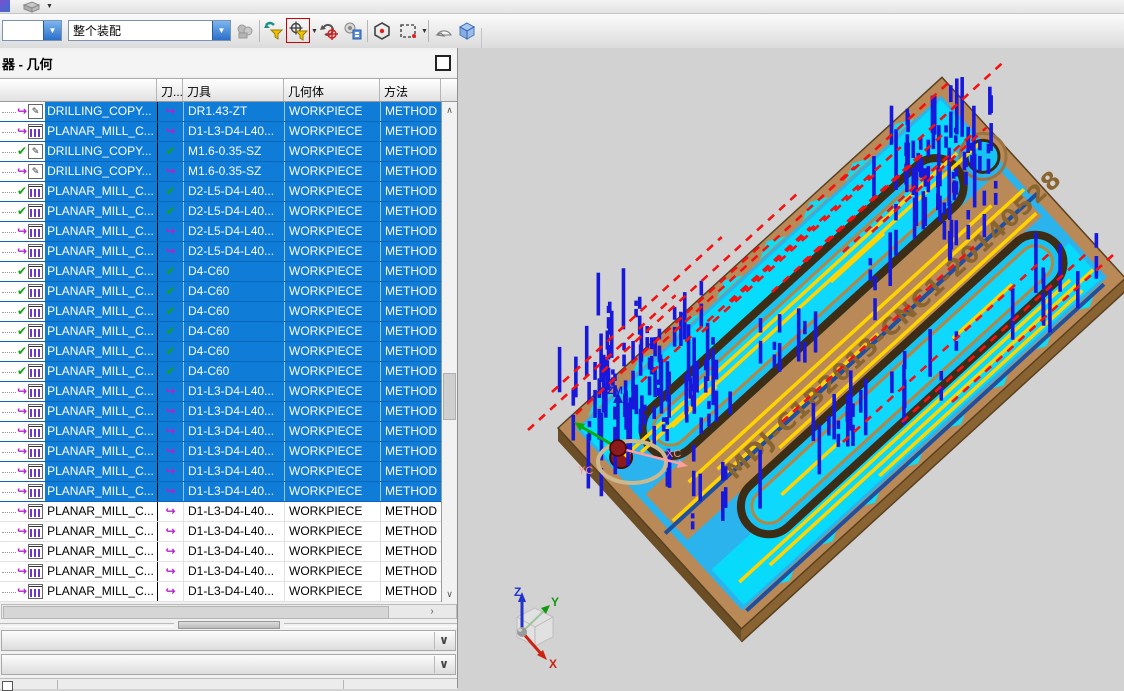 This screenshot has height=691, width=1124. What do you see at coordinates (449, 352) in the screenshot?
I see `vertical-scrollbar: ∧ ∨` at bounding box center [449, 352].